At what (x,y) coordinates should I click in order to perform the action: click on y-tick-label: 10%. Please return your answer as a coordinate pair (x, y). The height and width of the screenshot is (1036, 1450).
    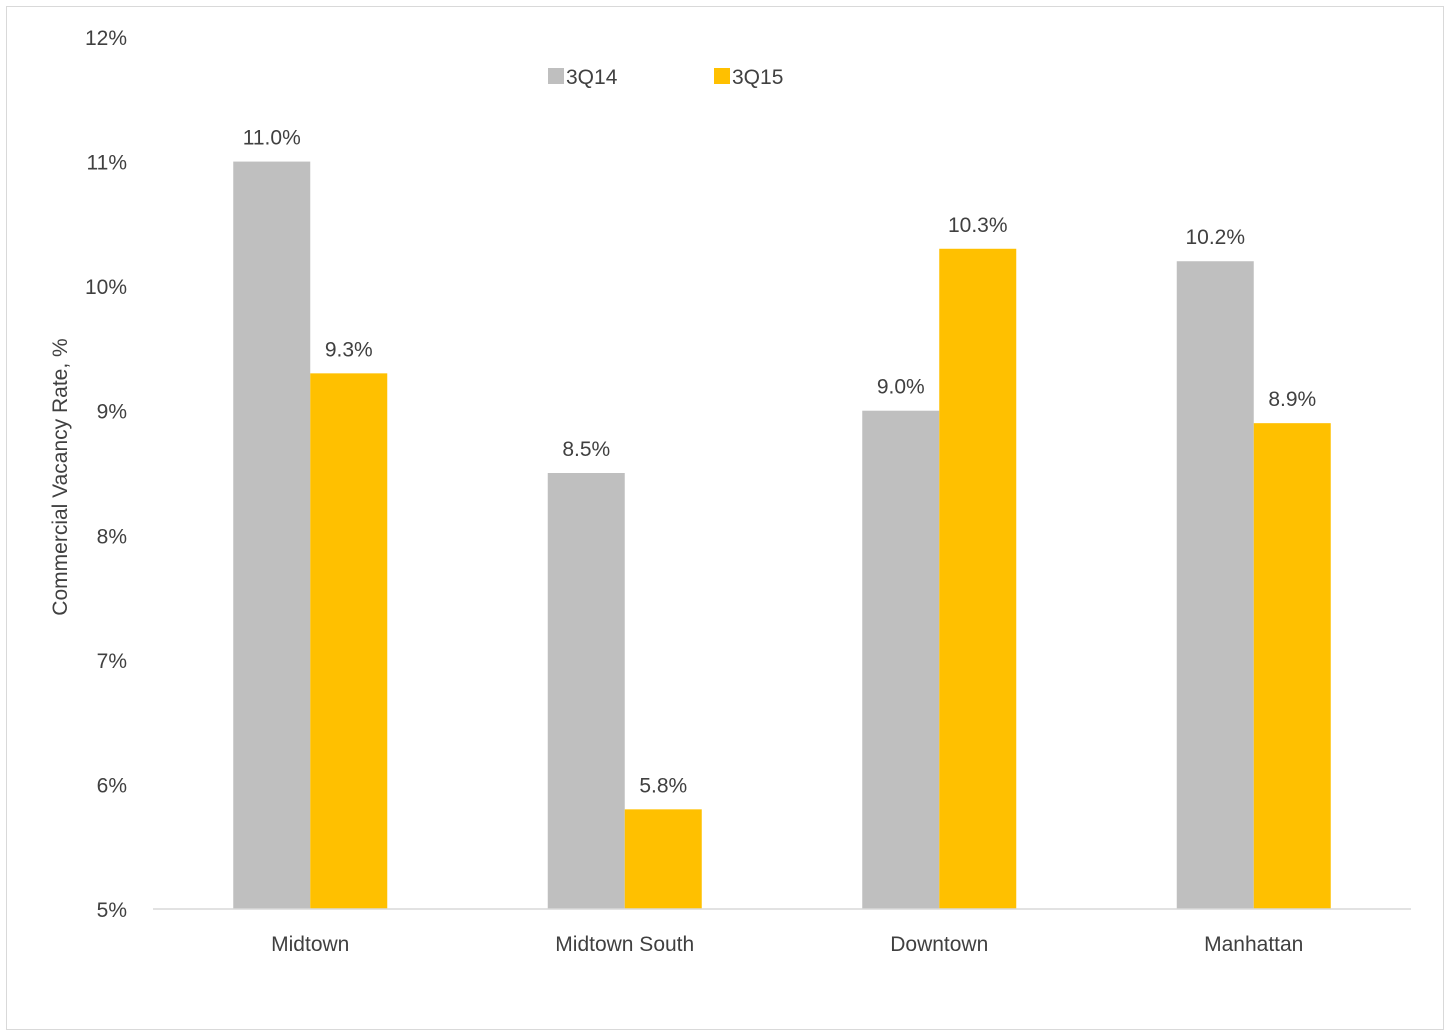
    Looking at the image, I should click on (106, 287).